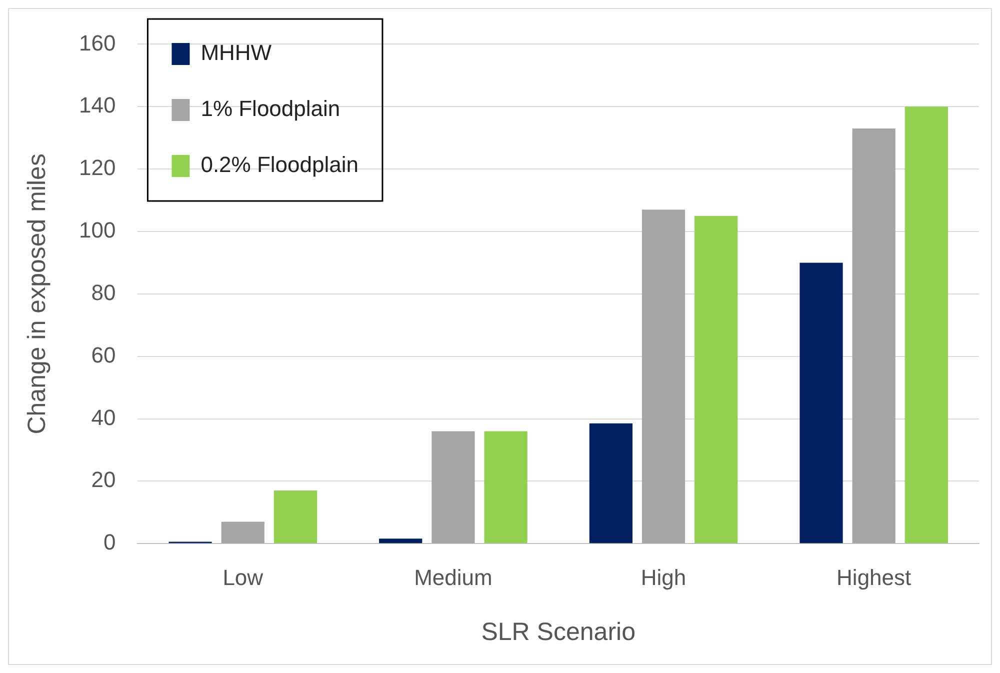  What do you see at coordinates (243, 577) in the screenshot?
I see `x-tick-label: Low` at bounding box center [243, 577].